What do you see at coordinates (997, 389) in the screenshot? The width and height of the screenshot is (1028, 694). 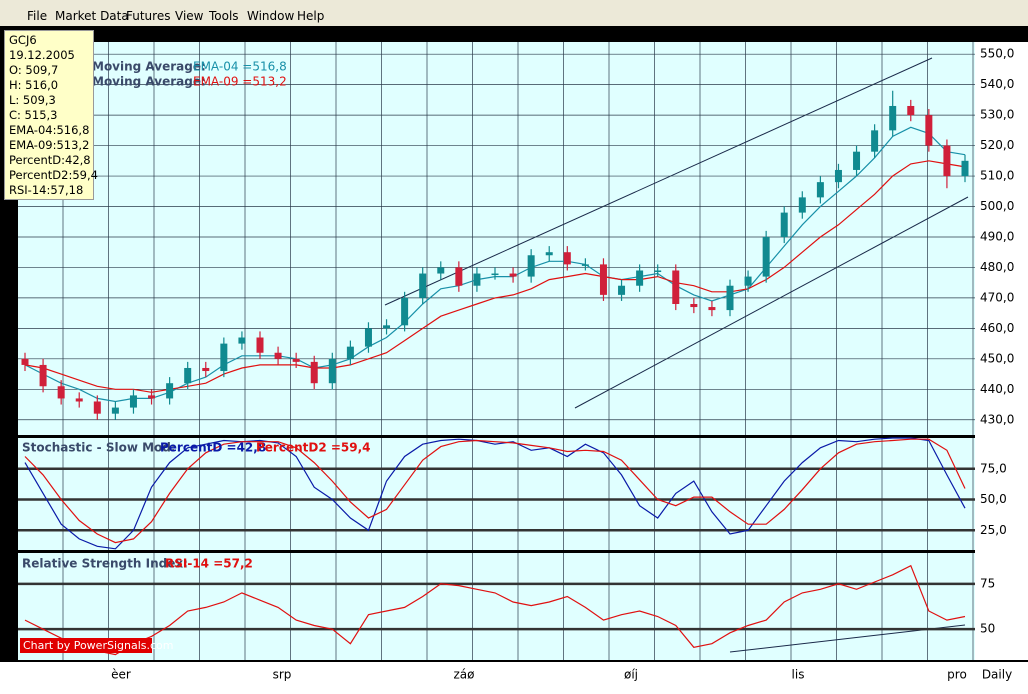 I see `y-tick-label: 440,0` at bounding box center [997, 389].